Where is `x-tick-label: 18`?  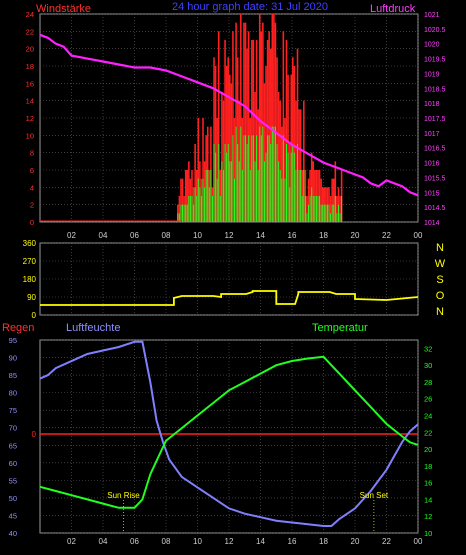 x-tick-label: 18 is located at coordinates (323, 235).